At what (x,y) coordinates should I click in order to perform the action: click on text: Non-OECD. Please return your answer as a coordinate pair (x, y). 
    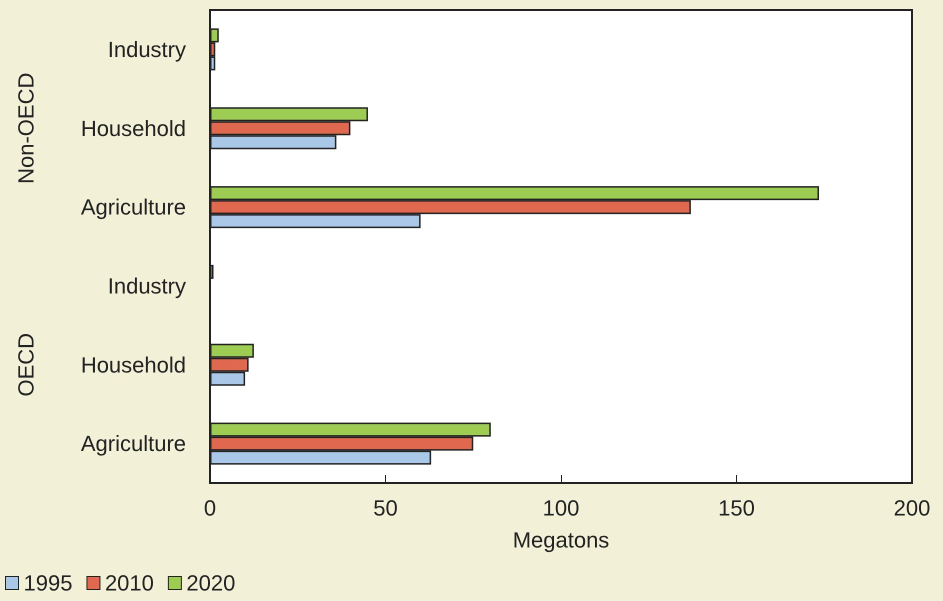
    Looking at the image, I should click on (26, 128).